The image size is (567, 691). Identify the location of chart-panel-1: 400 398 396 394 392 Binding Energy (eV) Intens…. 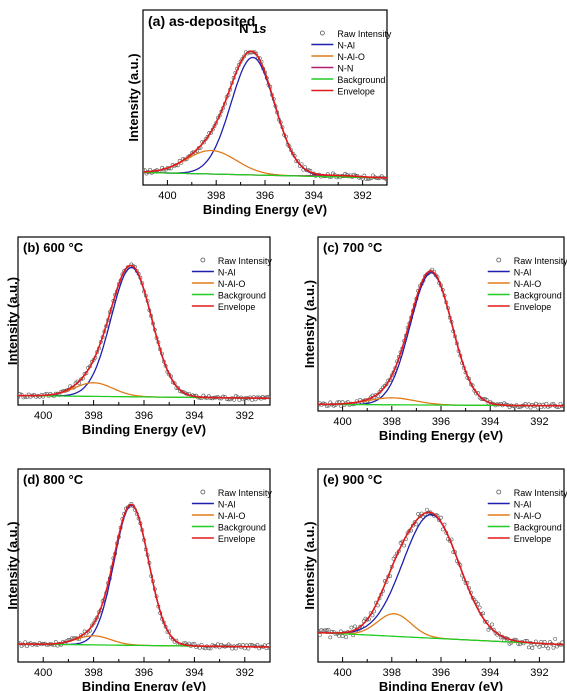
(139, 336).